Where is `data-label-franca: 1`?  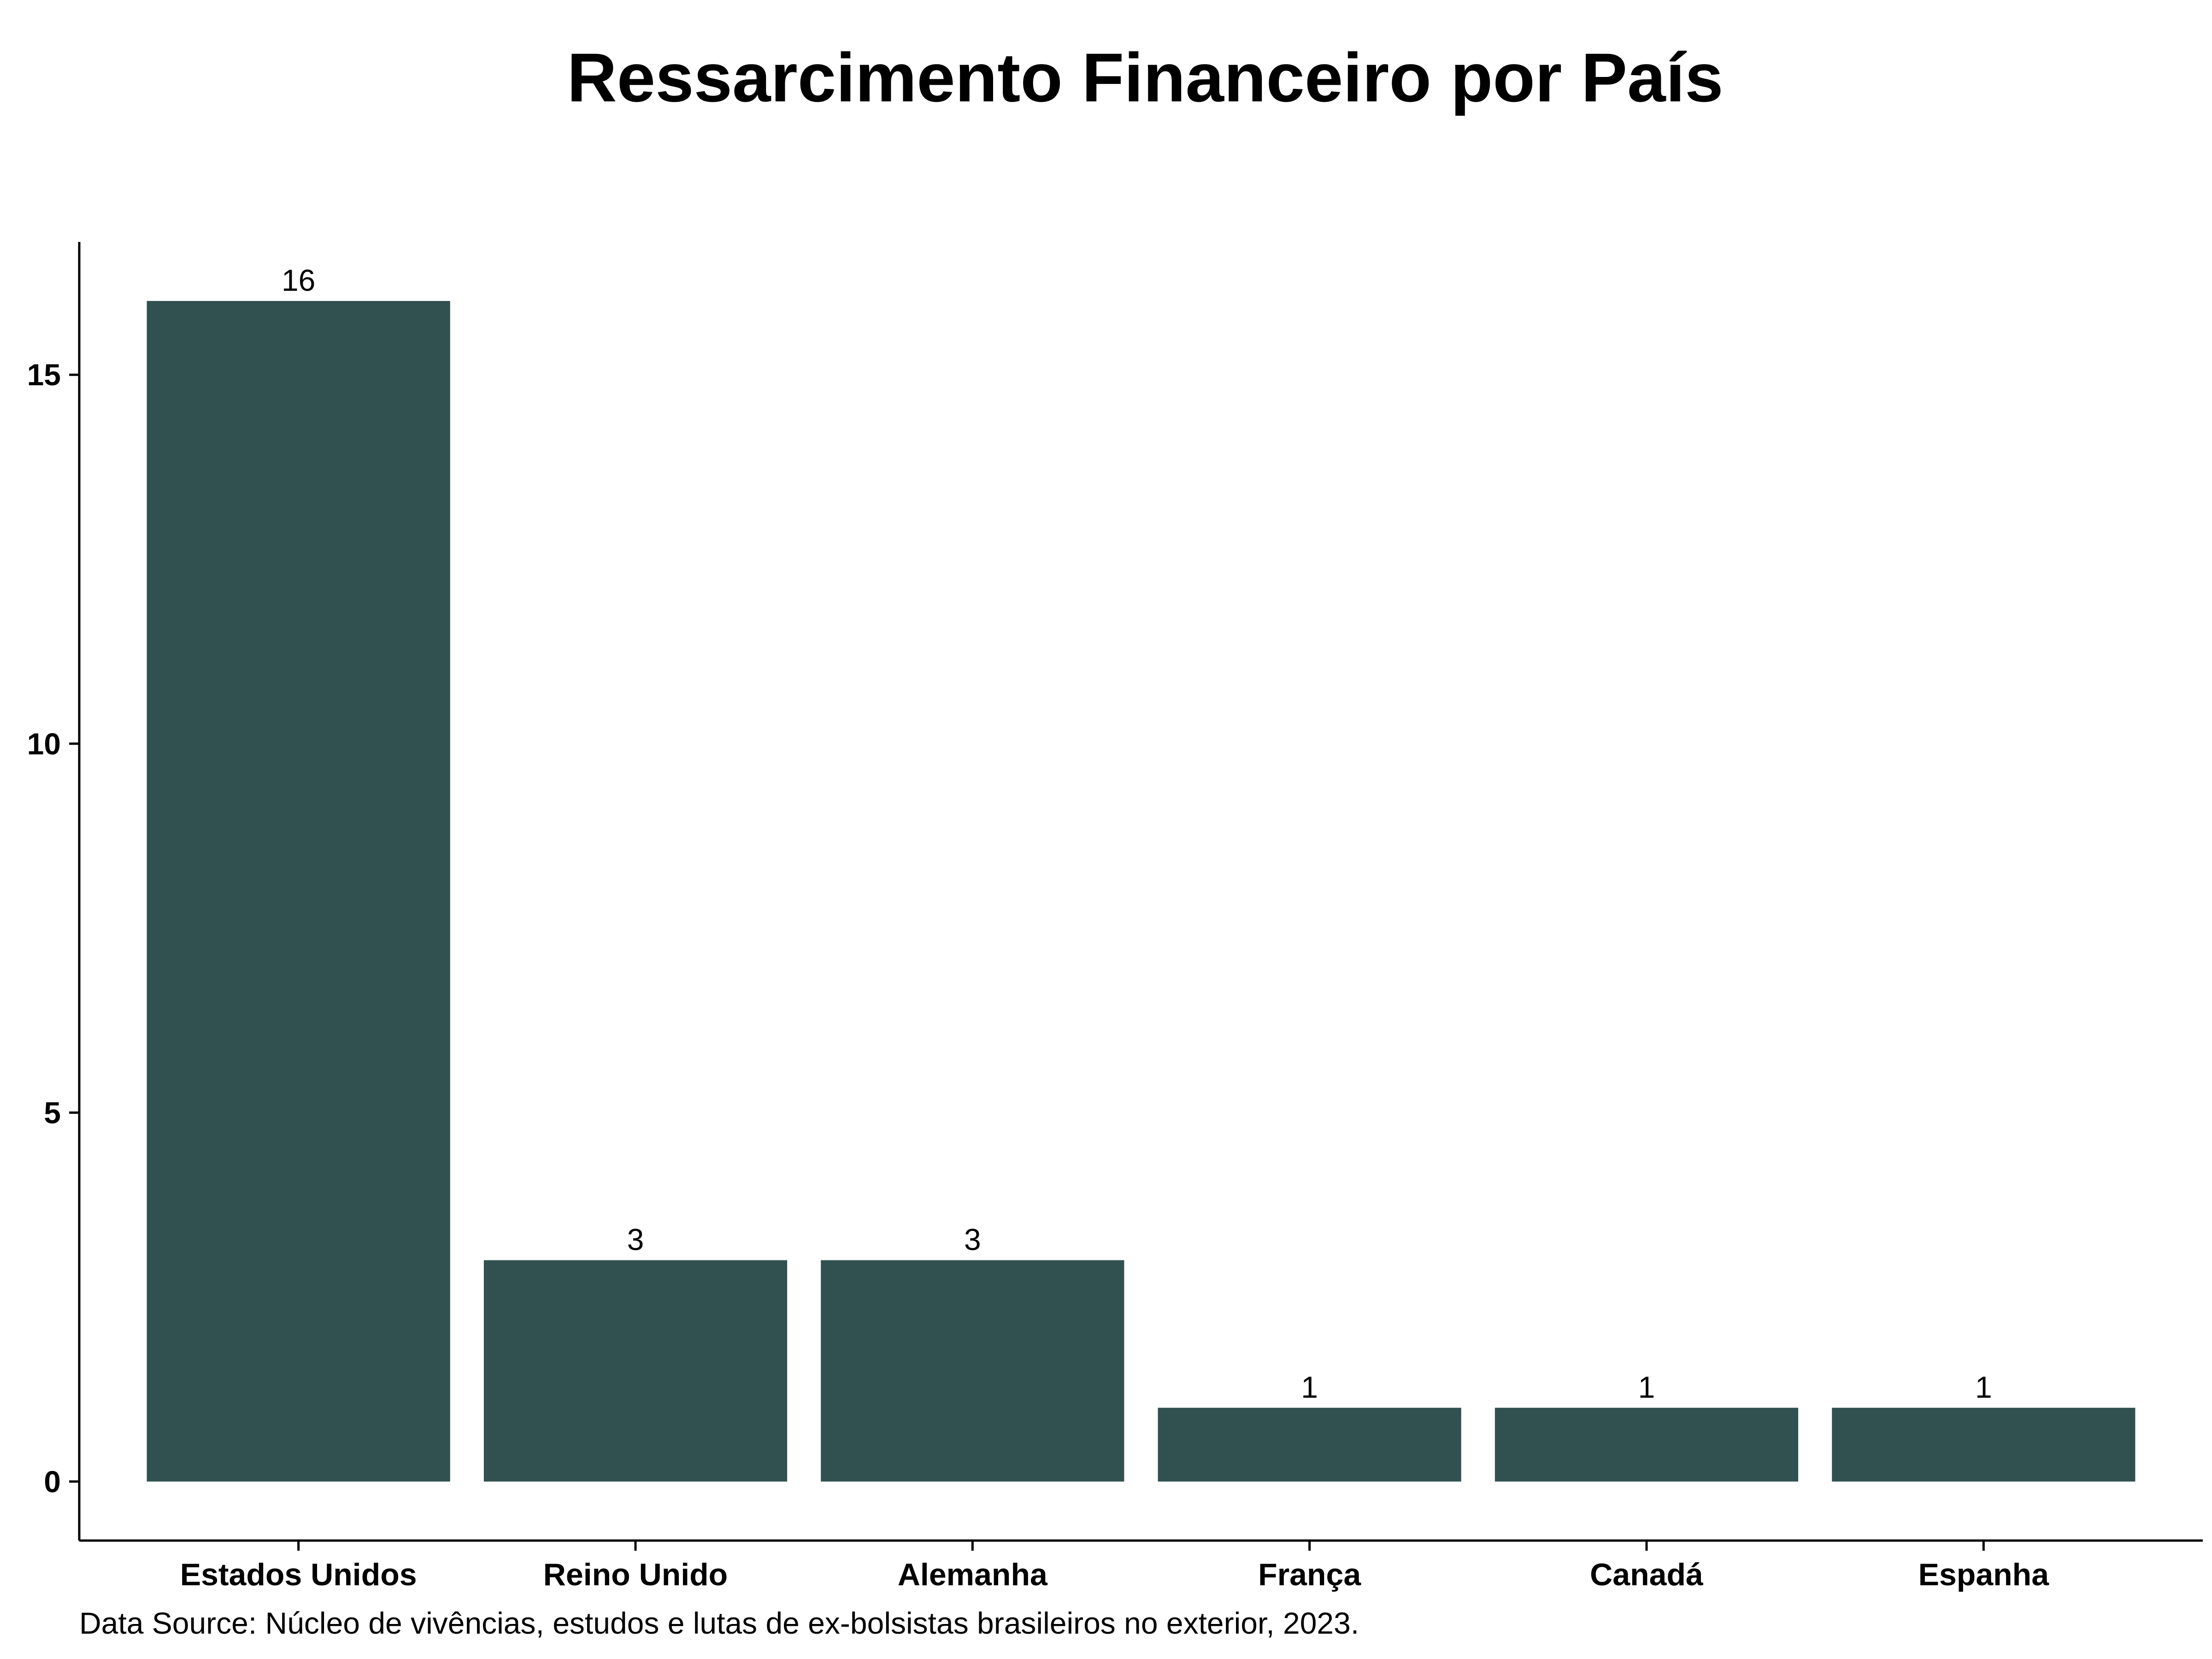
data-label-franca: 1 is located at coordinates (1309, 1387).